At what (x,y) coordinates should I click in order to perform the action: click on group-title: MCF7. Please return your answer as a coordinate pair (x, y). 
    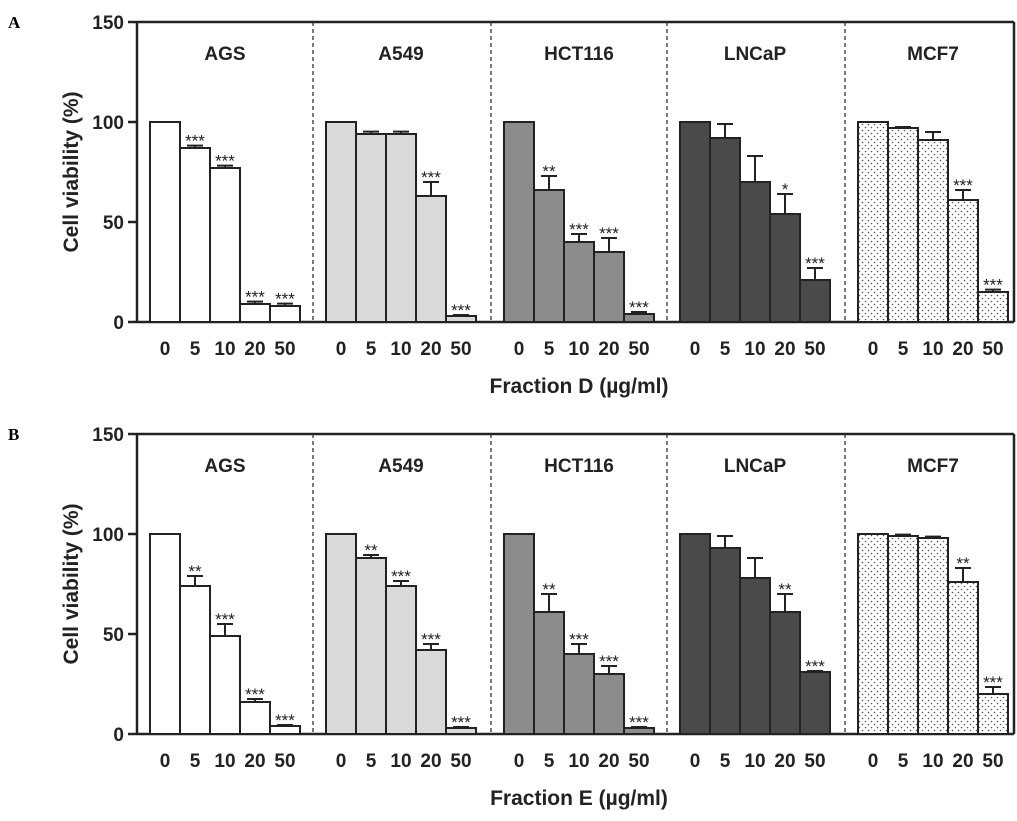
    Looking at the image, I should click on (933, 466).